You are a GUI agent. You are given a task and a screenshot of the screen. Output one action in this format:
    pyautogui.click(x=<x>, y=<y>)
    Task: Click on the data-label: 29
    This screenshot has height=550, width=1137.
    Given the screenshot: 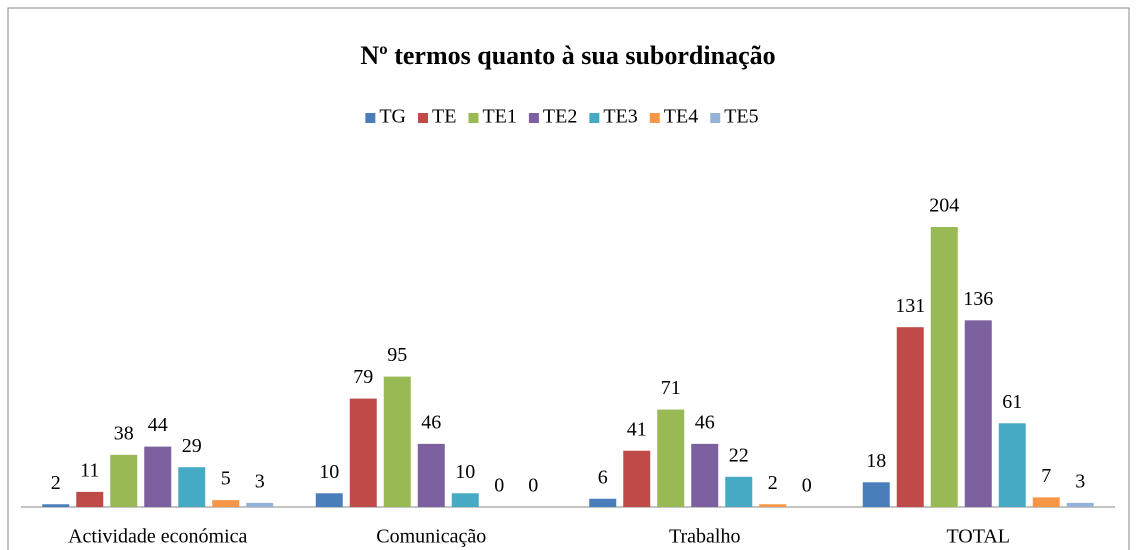 What is the action you would take?
    pyautogui.click(x=192, y=446)
    